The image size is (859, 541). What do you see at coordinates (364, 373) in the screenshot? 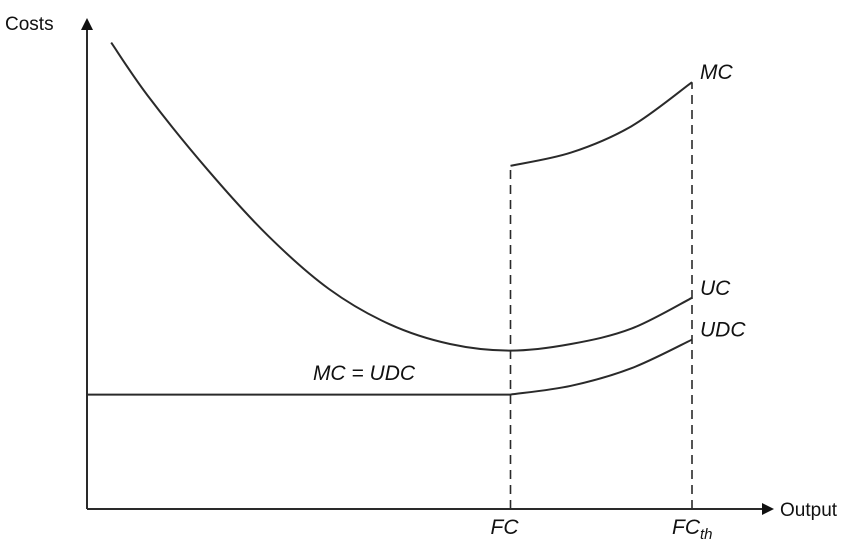
I see `annotation-1: MC = UDC` at bounding box center [364, 373].